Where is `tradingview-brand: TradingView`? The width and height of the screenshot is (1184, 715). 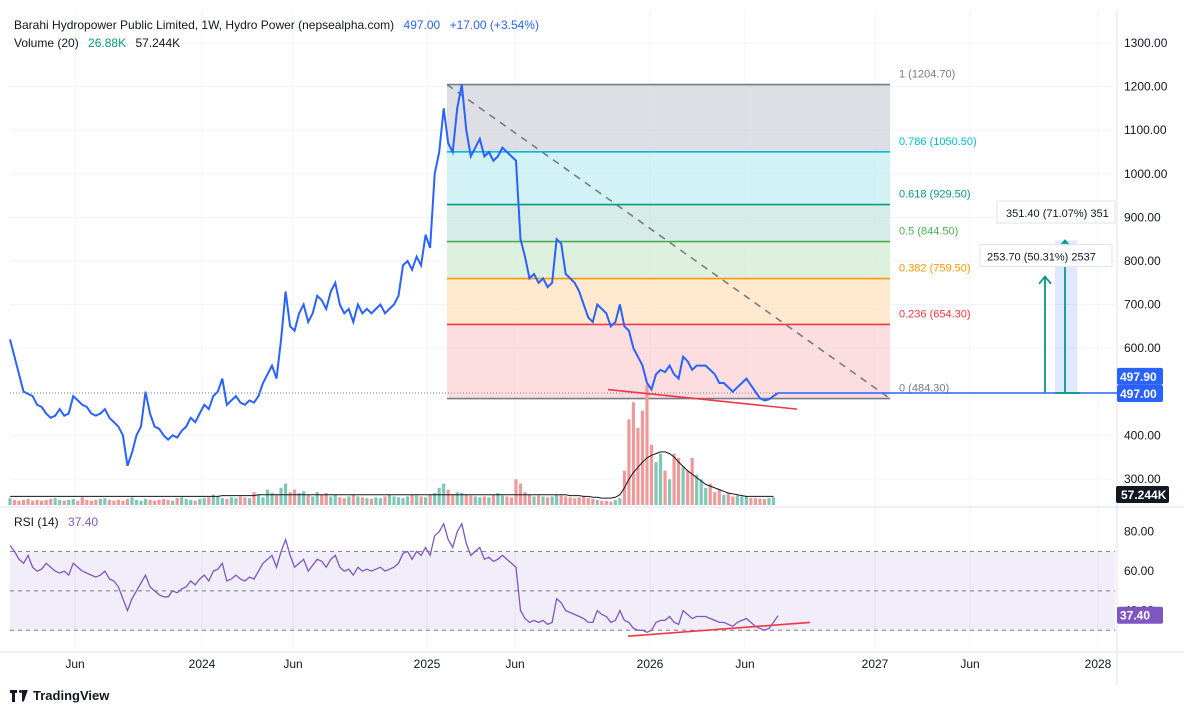 tradingview-brand: TradingView is located at coordinates (59, 695).